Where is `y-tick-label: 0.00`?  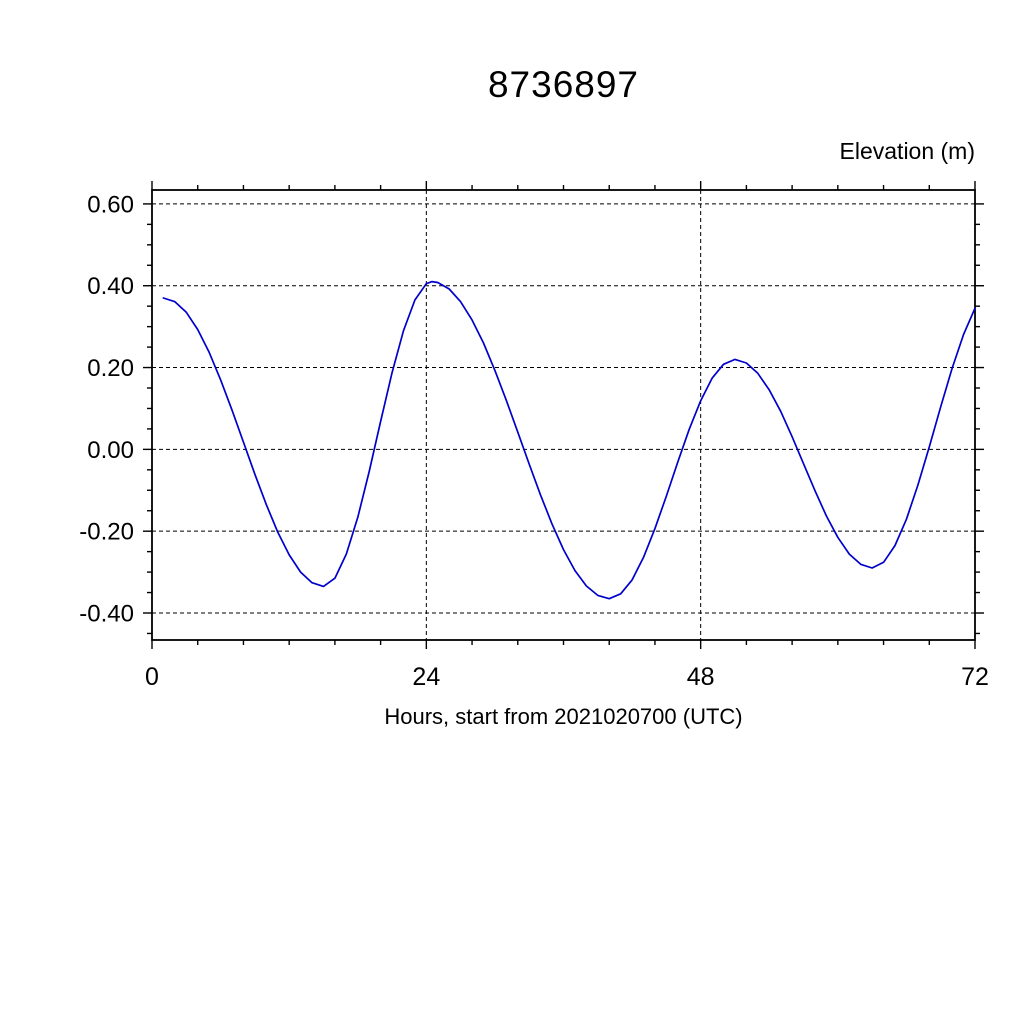 y-tick-label: 0.00 is located at coordinates (110, 450).